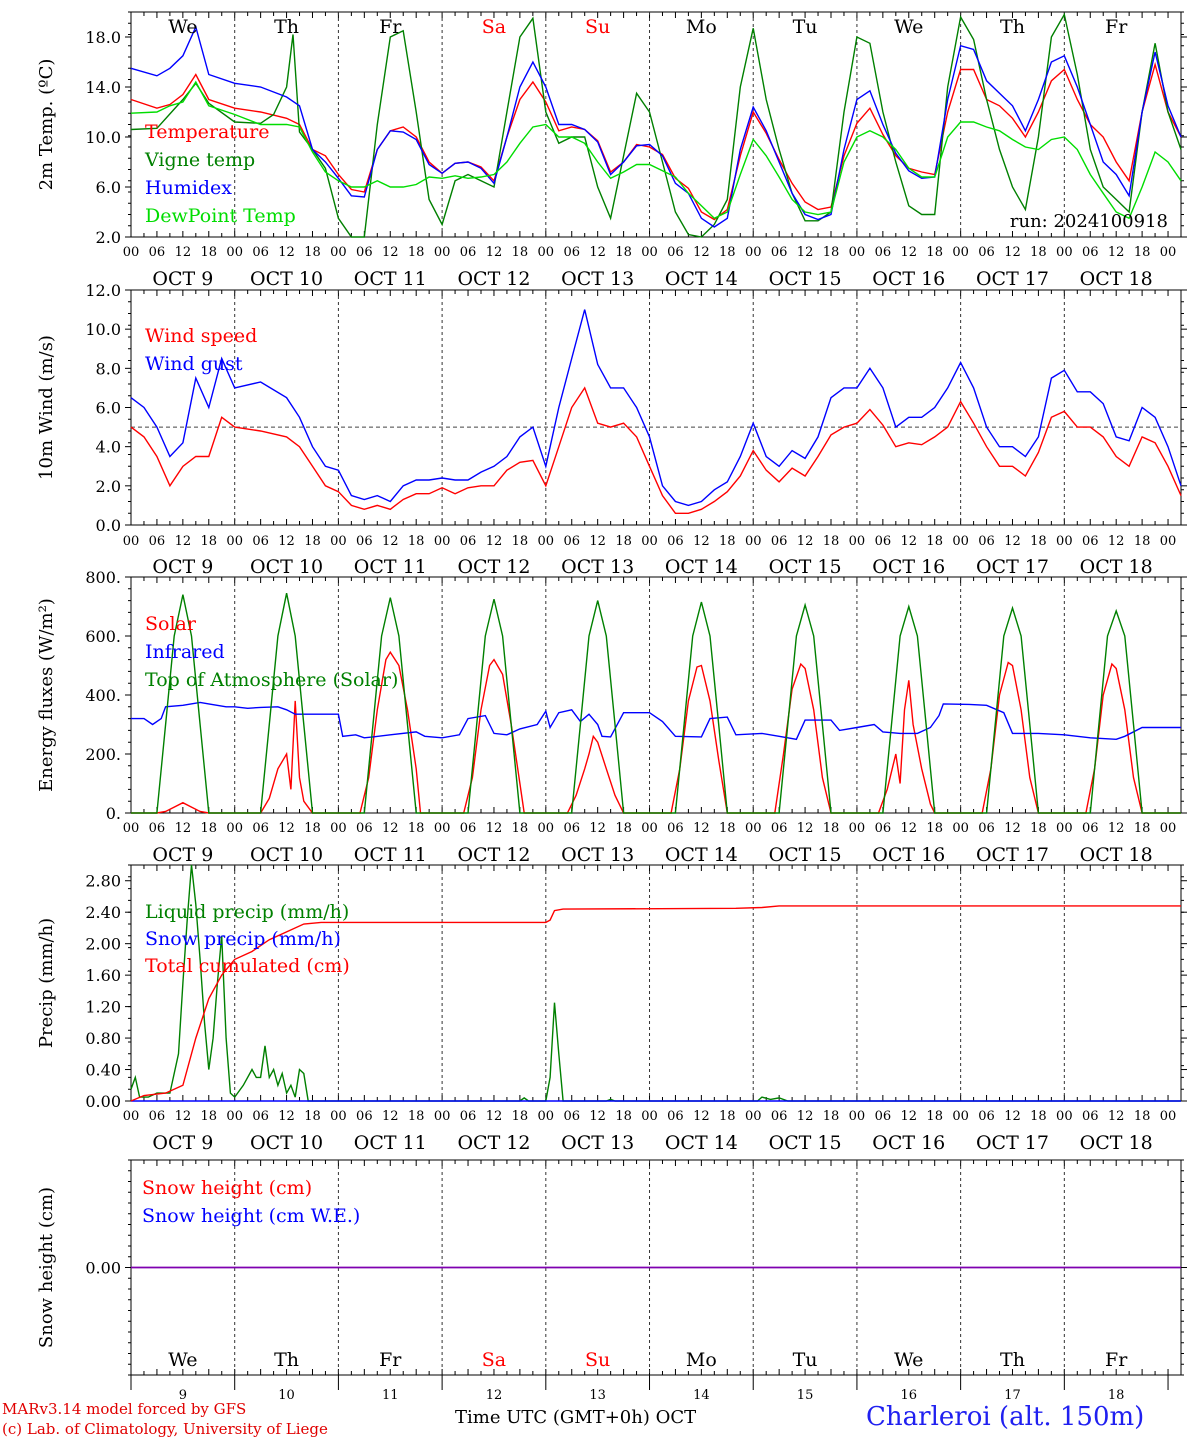  What do you see at coordinates (194, 364) in the screenshot?
I see `legend-entry: Wind gust` at bounding box center [194, 364].